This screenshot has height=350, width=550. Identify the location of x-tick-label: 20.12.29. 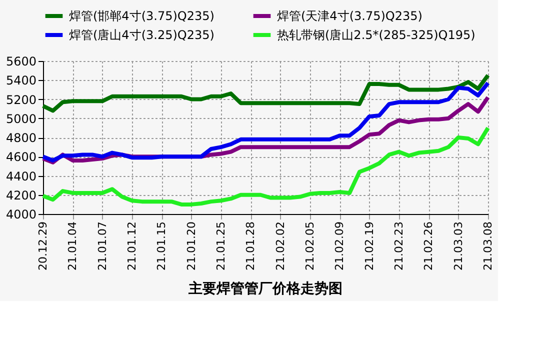
(43, 246).